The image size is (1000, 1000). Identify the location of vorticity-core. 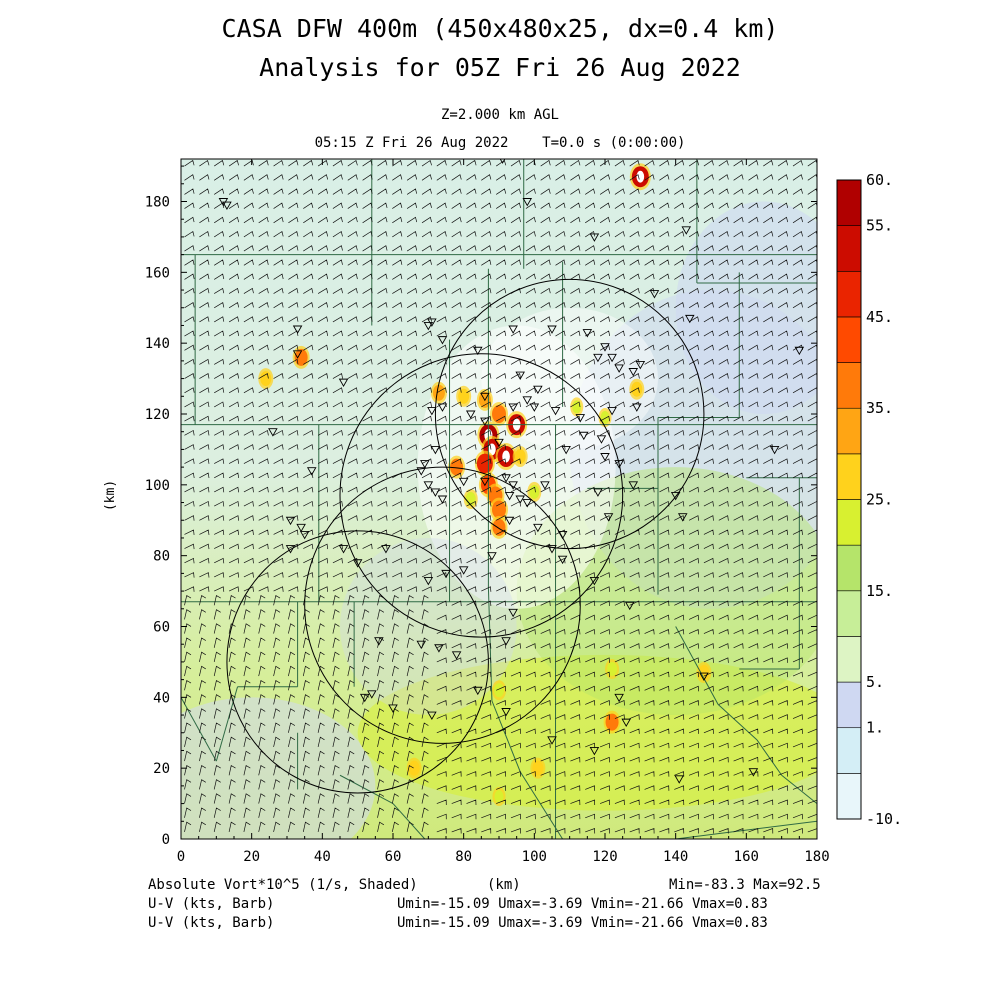
(640, 176).